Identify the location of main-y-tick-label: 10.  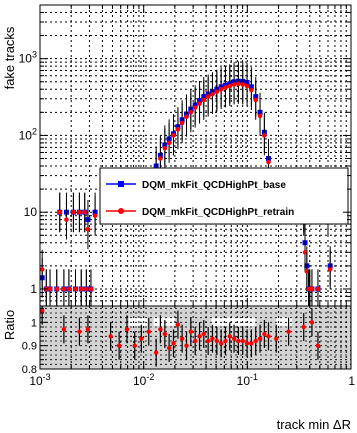
(31, 212).